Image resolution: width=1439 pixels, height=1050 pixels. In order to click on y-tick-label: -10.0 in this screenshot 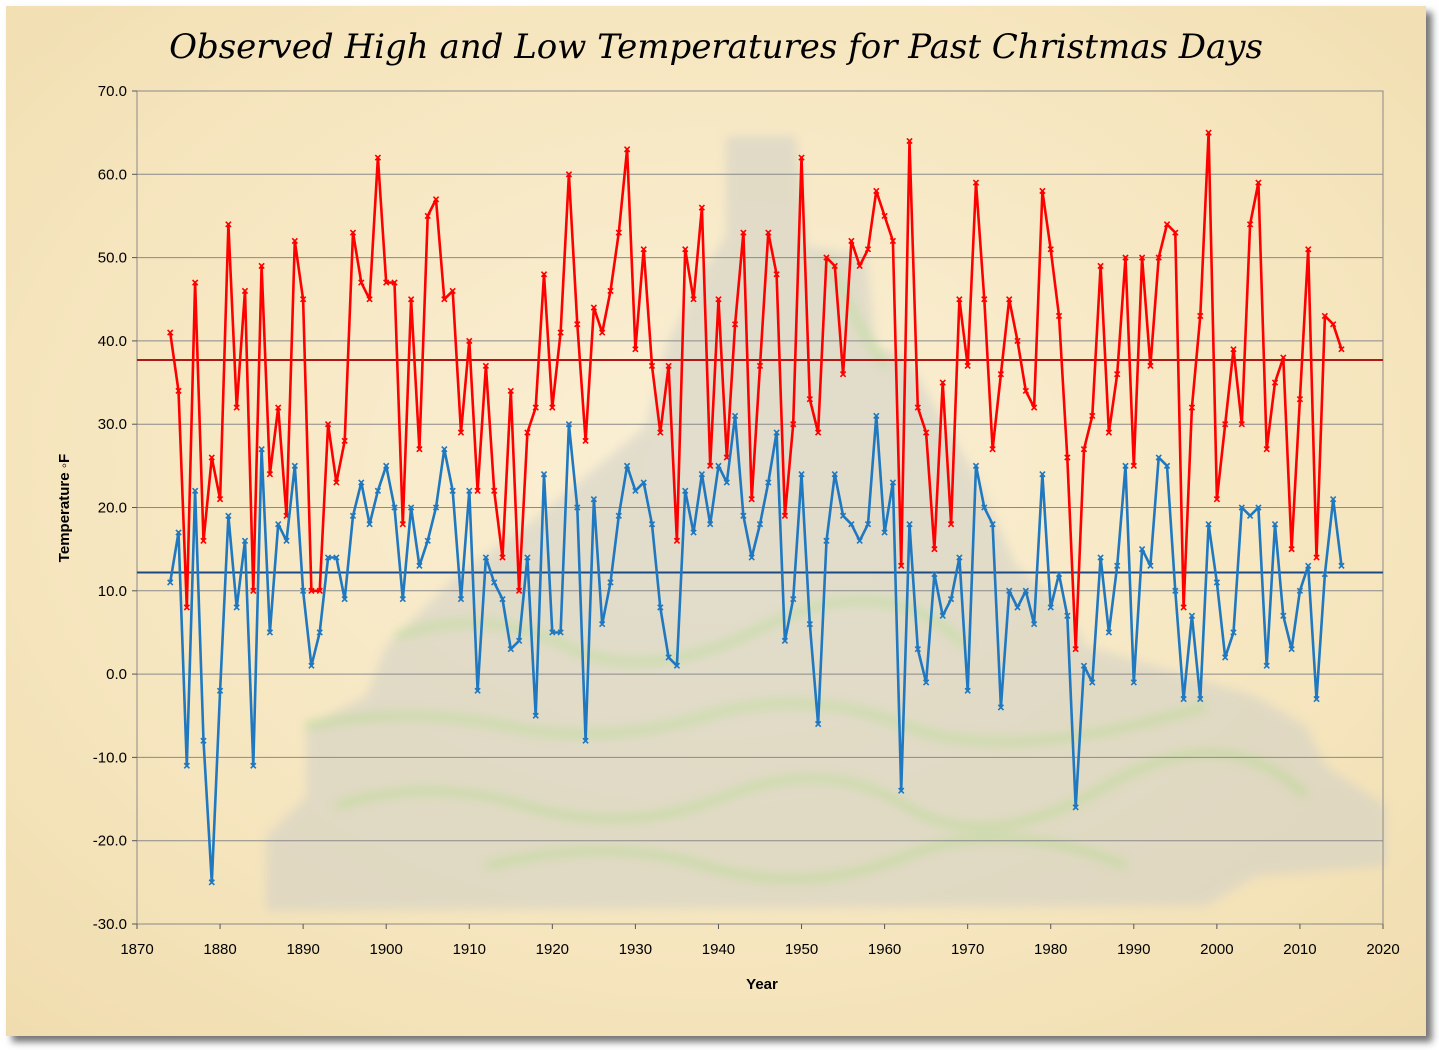, I will do `click(110, 757)`.